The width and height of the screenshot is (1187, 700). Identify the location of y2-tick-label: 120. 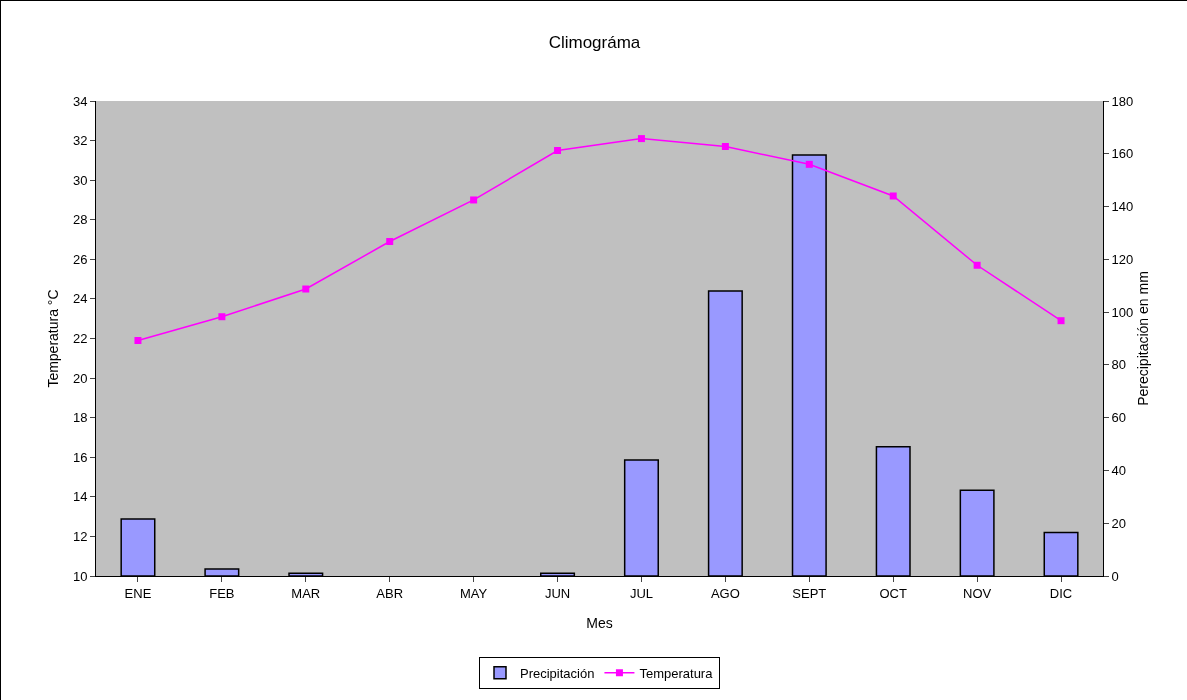
(1122, 259).